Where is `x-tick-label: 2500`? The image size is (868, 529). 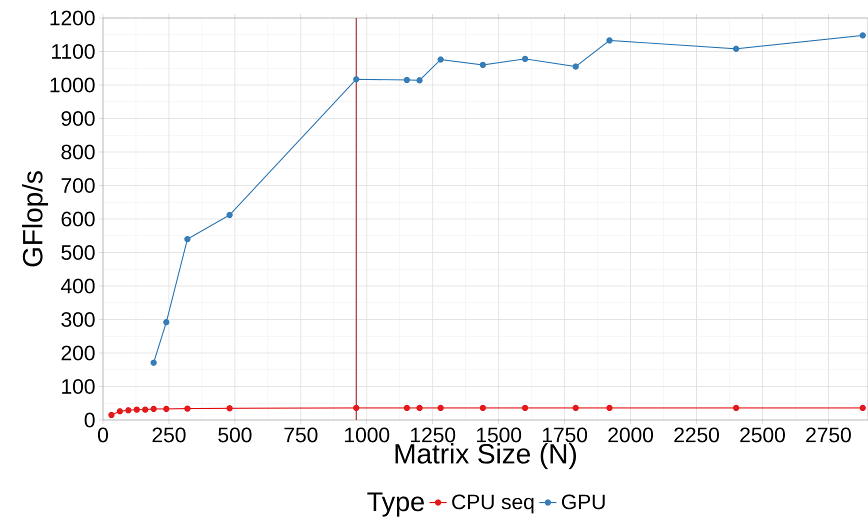
x-tick-label: 2500 is located at coordinates (762, 435).